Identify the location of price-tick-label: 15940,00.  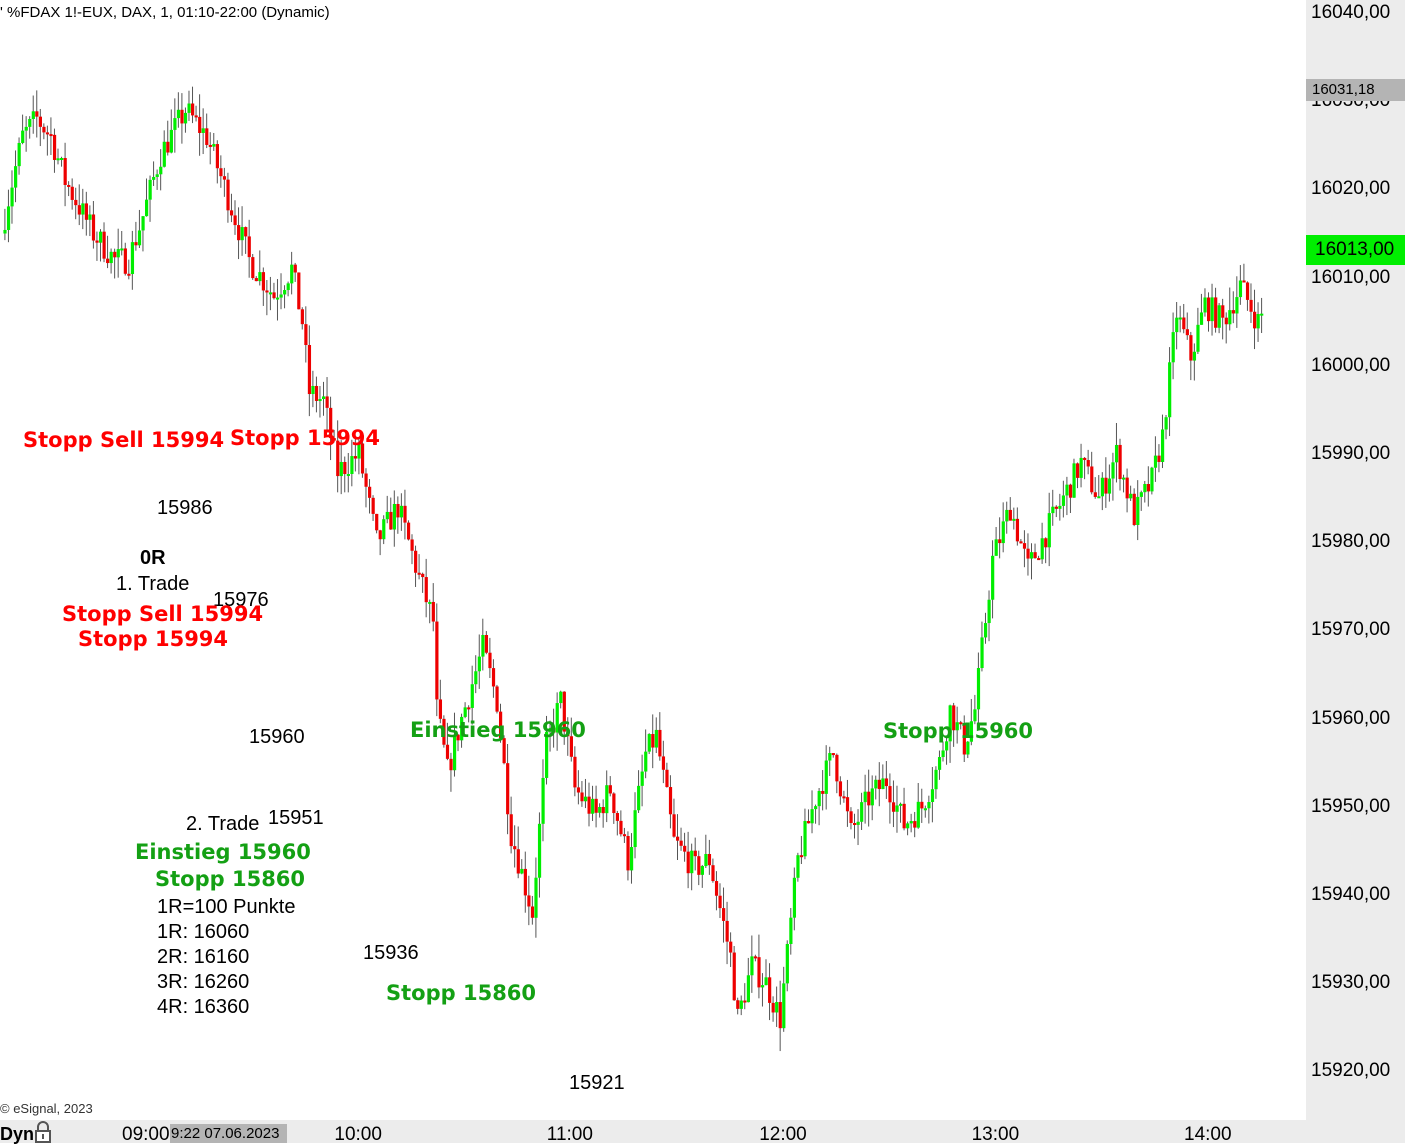
(1351, 894).